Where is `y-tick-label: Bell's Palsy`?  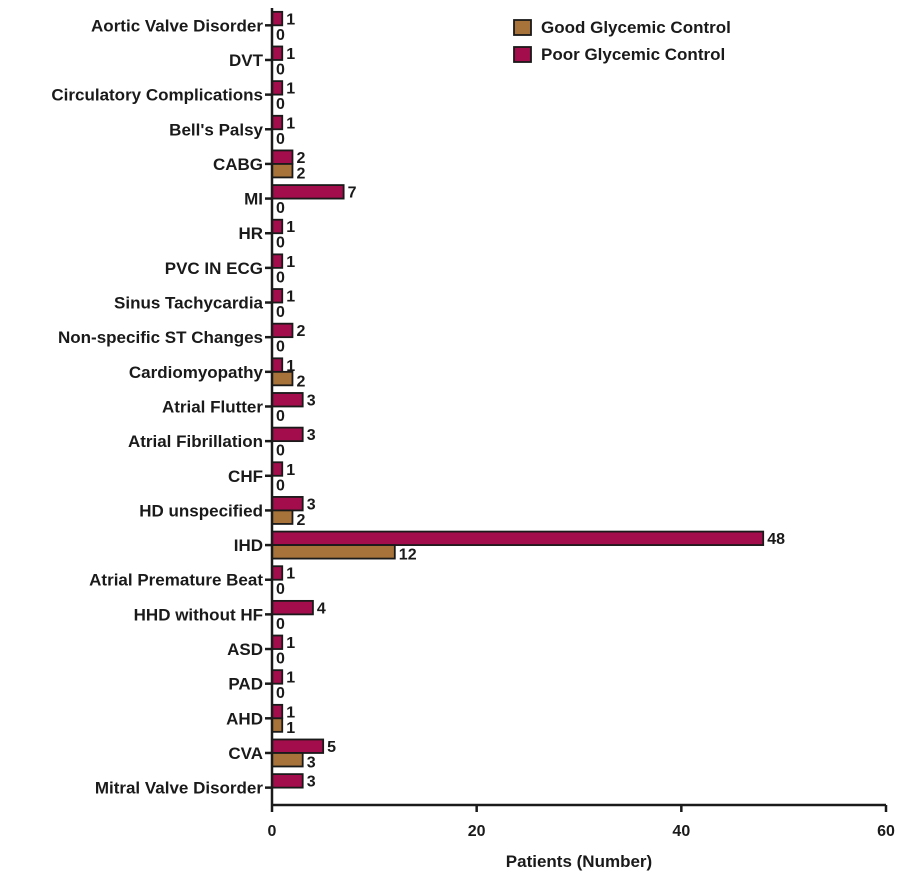
y-tick-label: Bell's Palsy is located at coordinates (216, 129).